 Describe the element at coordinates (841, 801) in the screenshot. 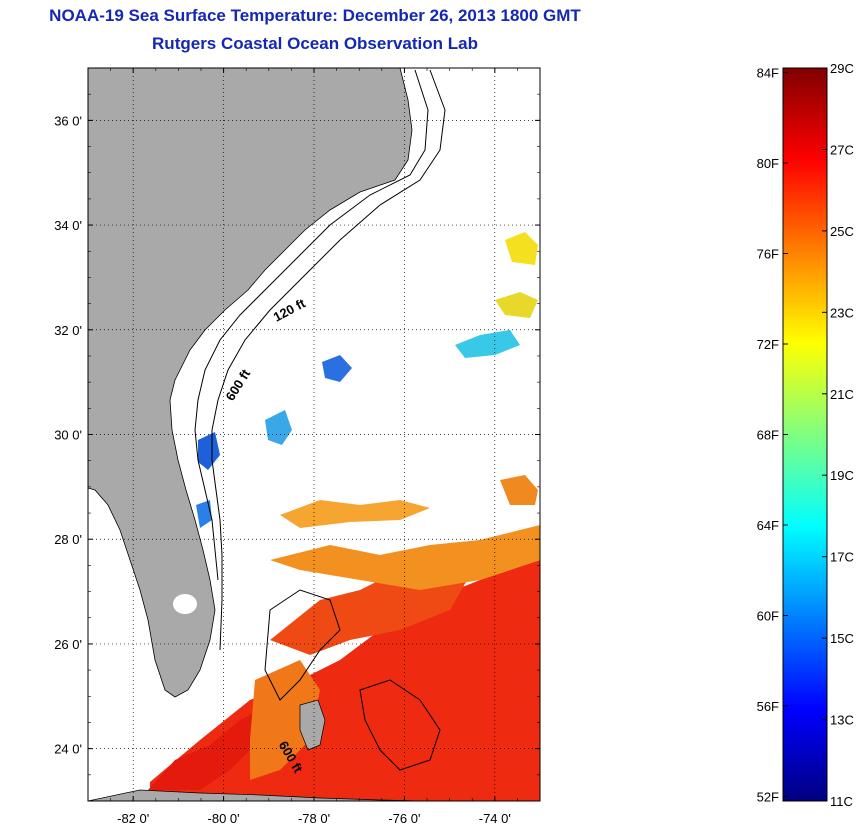

I see `colorbar-celsius-label: 11C` at that location.